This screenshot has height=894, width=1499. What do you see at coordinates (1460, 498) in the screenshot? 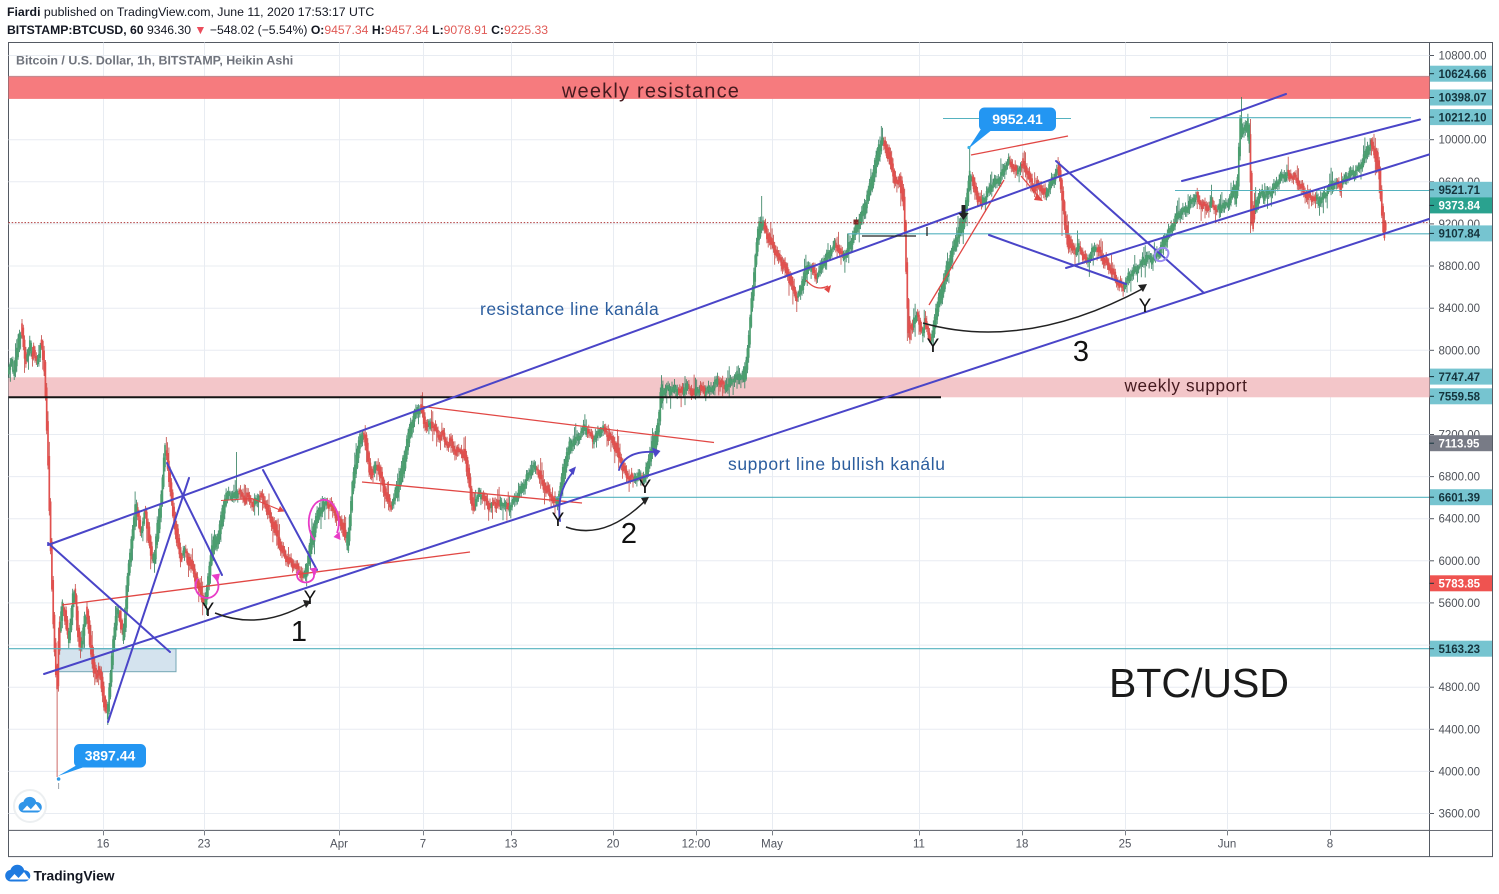
I see `svg-text: 6601.39` at bounding box center [1460, 498].